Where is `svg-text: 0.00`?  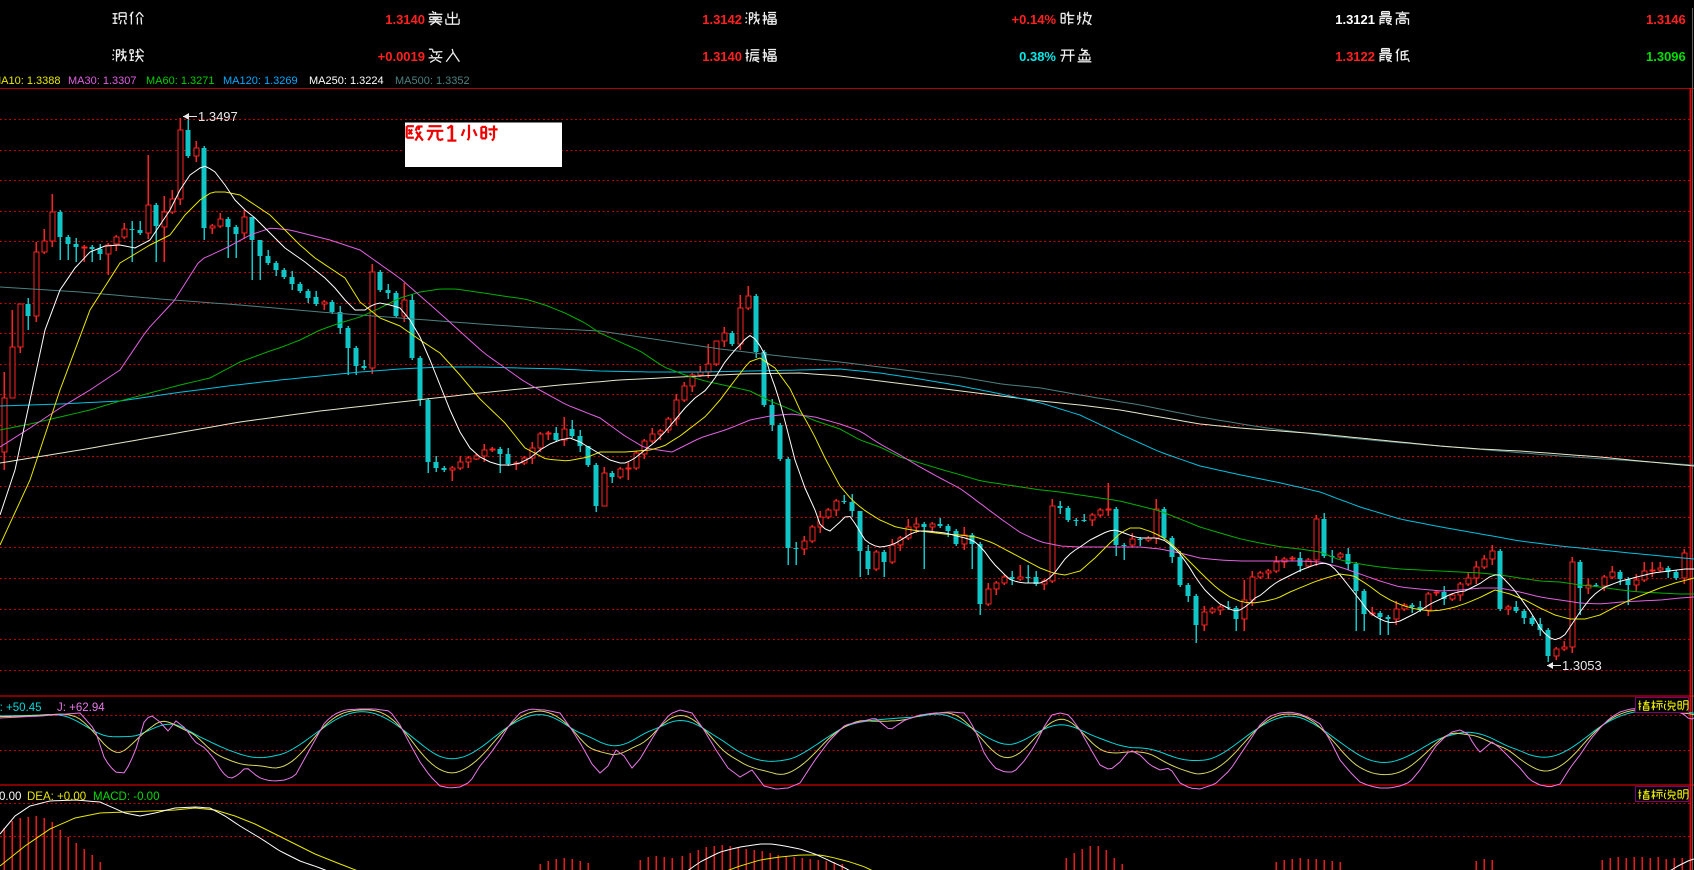 svg-text: 0.00 is located at coordinates (10, 797).